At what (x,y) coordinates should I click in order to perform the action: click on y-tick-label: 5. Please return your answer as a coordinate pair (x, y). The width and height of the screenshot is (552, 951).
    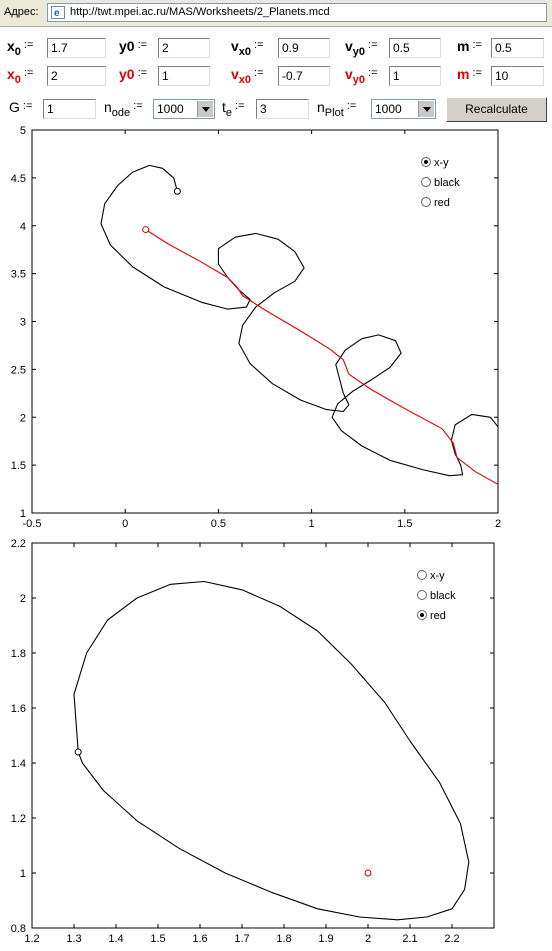
    Looking at the image, I should click on (23, 131).